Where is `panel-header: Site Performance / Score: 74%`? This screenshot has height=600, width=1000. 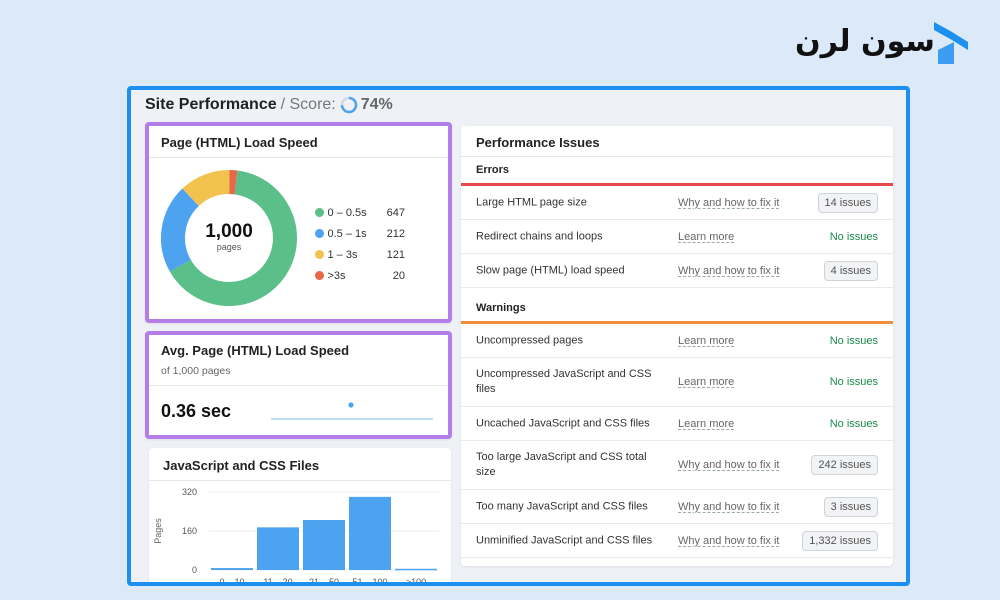
panel-header: Site Performance / Score: 74% is located at coordinates (269, 105).